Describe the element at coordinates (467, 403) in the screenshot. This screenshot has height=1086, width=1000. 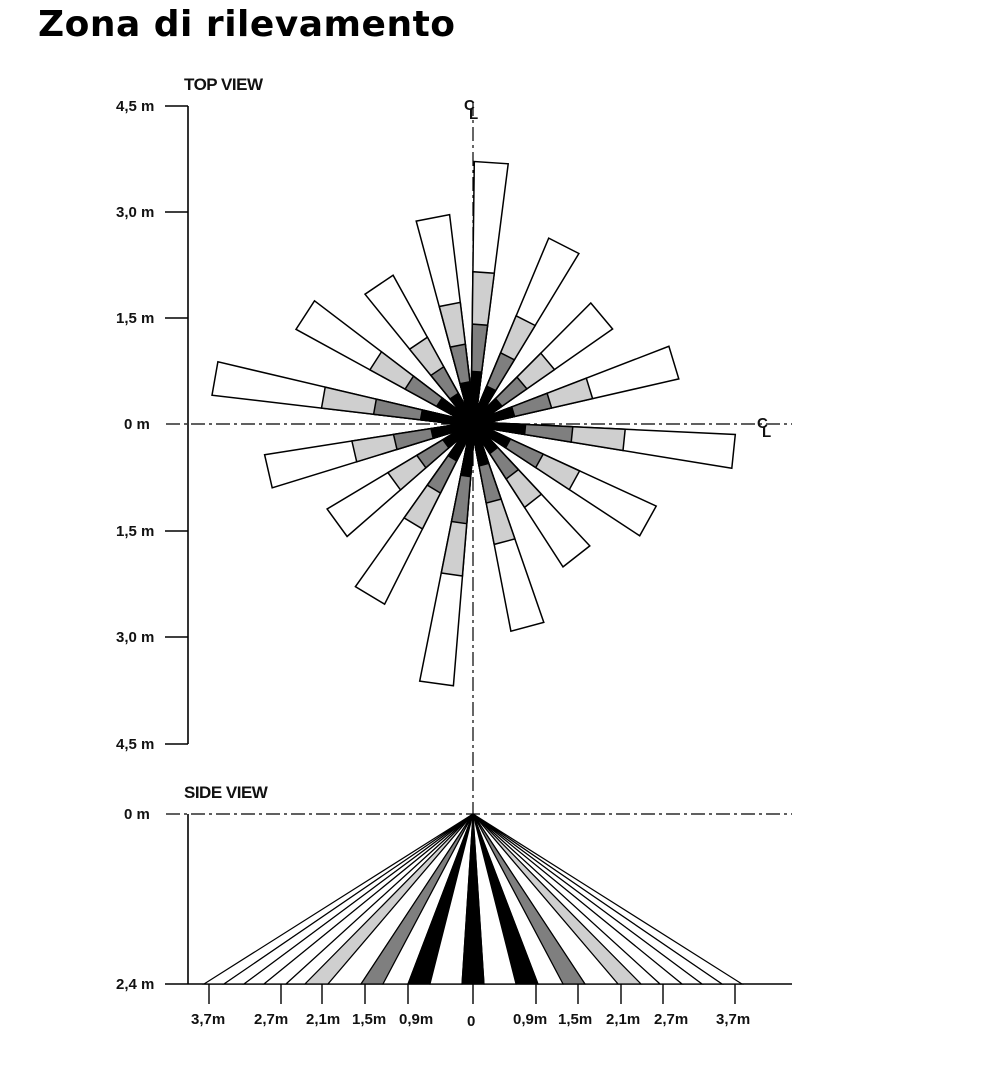
I see `beam-core-zone` at that location.